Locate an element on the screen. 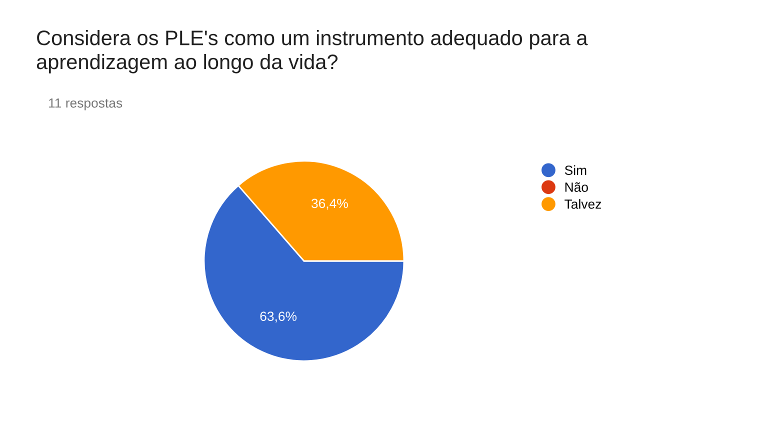  data-label: 36,4% is located at coordinates (329, 204).